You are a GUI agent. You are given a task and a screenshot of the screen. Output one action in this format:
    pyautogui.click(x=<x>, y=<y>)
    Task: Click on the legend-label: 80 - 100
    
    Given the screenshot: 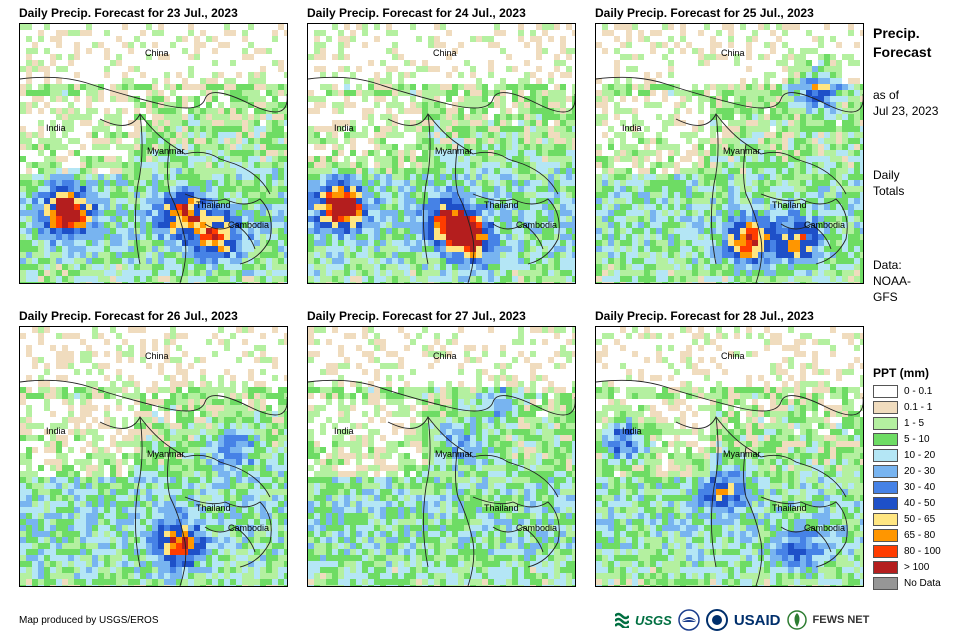 What is the action you would take?
    pyautogui.click(x=922, y=551)
    